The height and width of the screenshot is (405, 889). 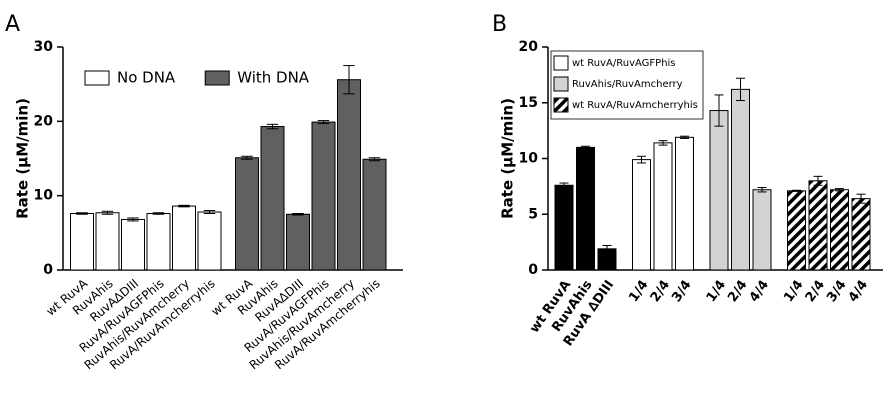 What do you see at coordinates (12, 24) in the screenshot?
I see `panel-label: A` at bounding box center [12, 24].